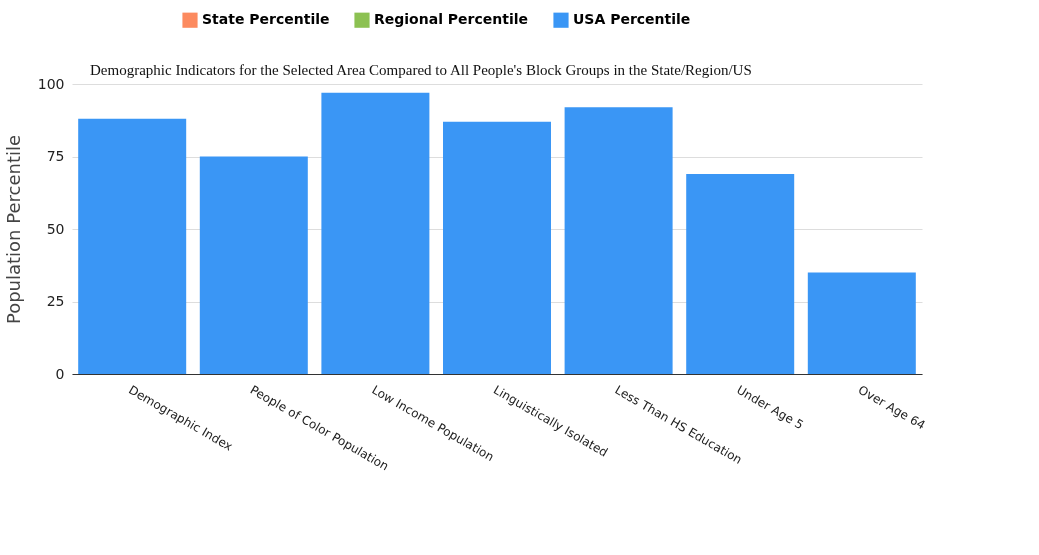 Image resolution: width=1039 pixels, height=555 pixels. What do you see at coordinates (266, 19) in the screenshot?
I see `legend-label: State Percentile` at bounding box center [266, 19].